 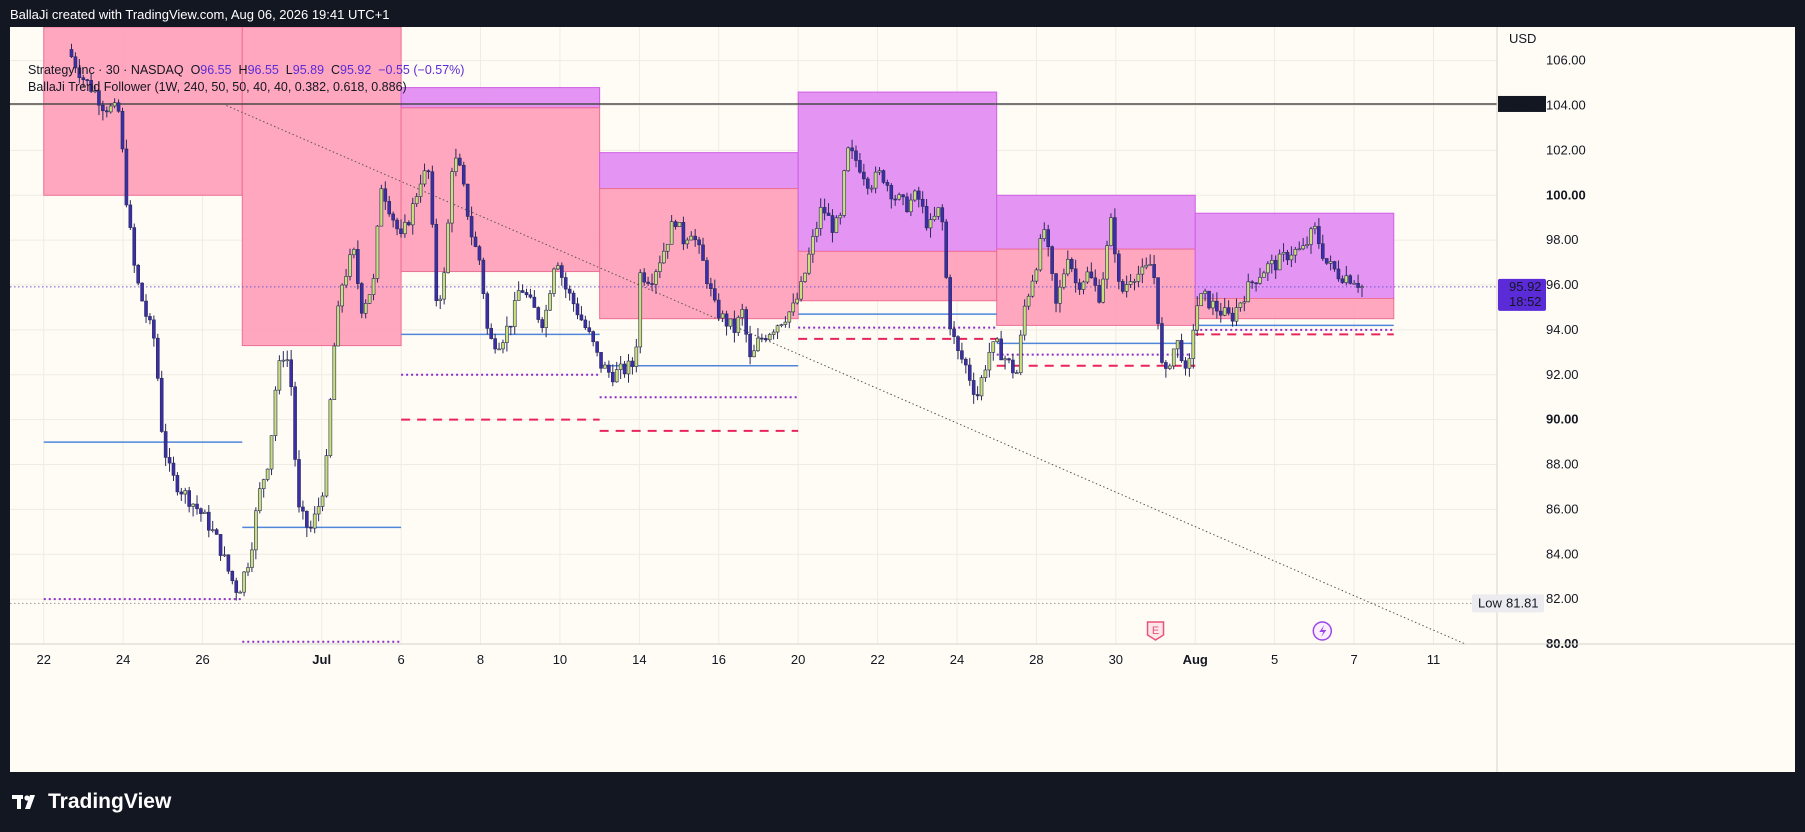 What do you see at coordinates (1195, 659) in the screenshot?
I see `time-tick: Aug` at bounding box center [1195, 659].